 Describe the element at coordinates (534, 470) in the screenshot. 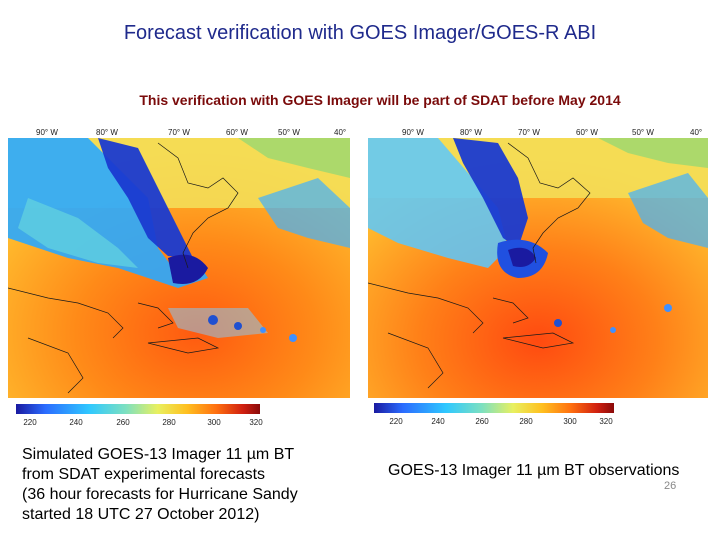

I see `observation-caption: GOES-13 Imager 11 µm BT observations` at that location.